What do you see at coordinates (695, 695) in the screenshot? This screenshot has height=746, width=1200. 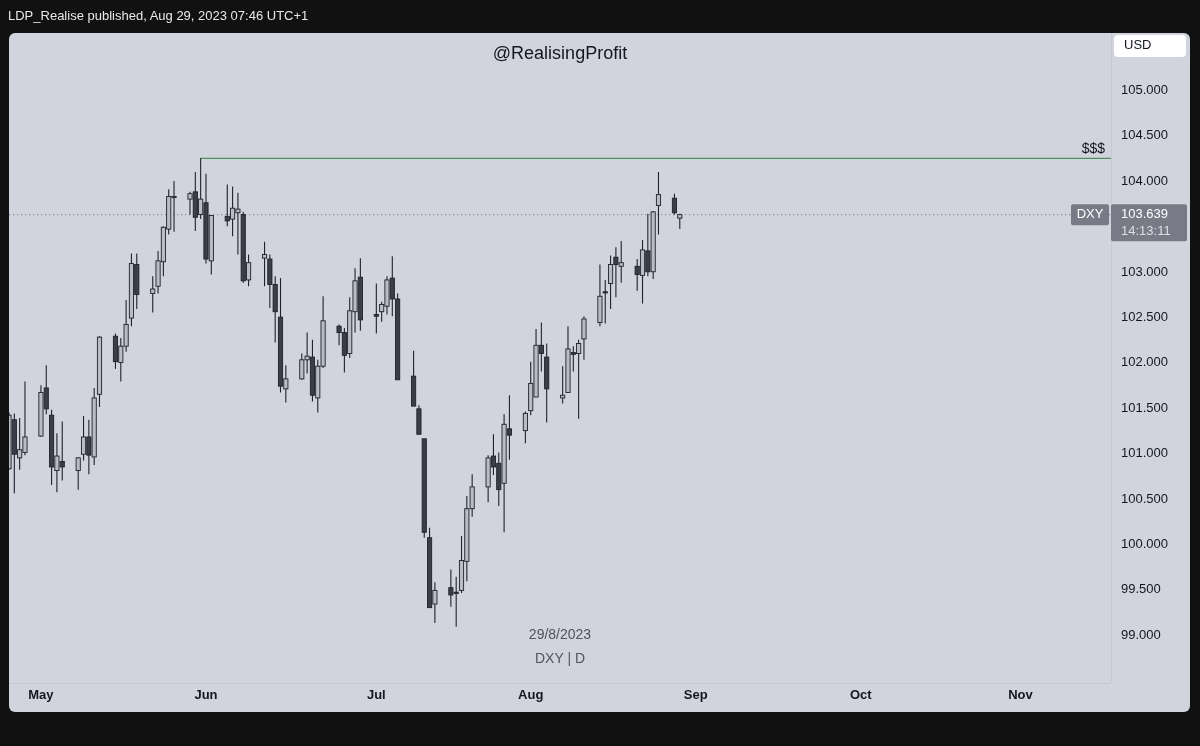 I see `x-tick-label: Sep` at bounding box center [695, 695].